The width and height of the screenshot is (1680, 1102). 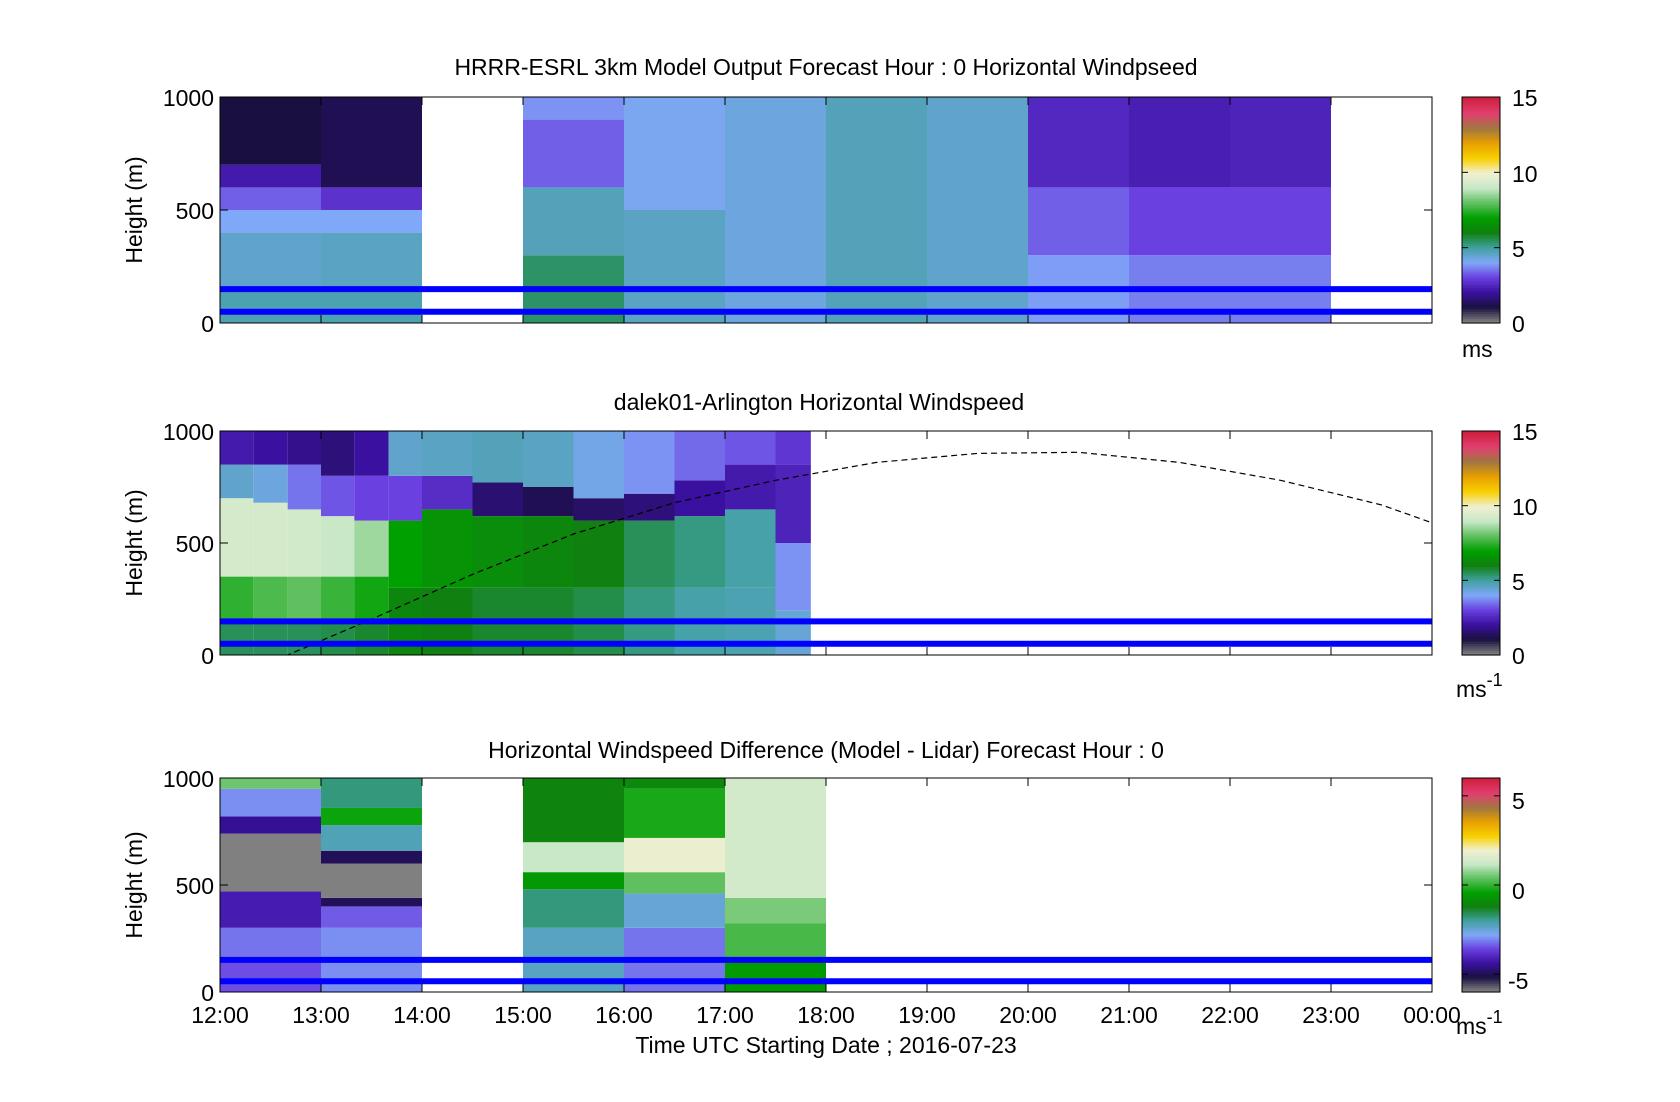 I want to click on y-axis-label: Height (m), so click(x=134, y=542).